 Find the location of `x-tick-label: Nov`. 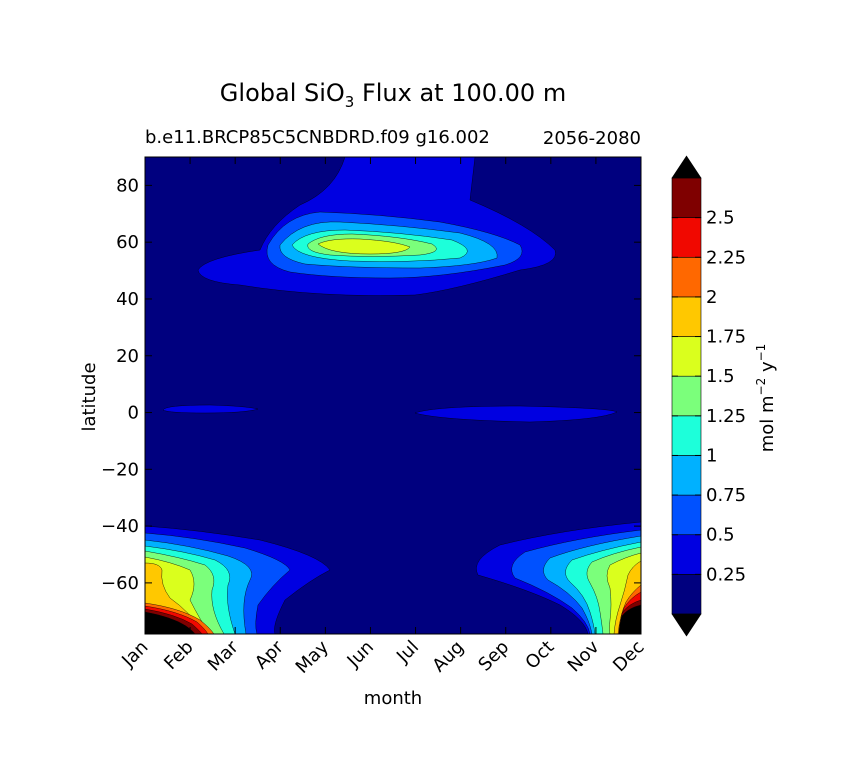

x-tick-label: Nov is located at coordinates (584, 656).